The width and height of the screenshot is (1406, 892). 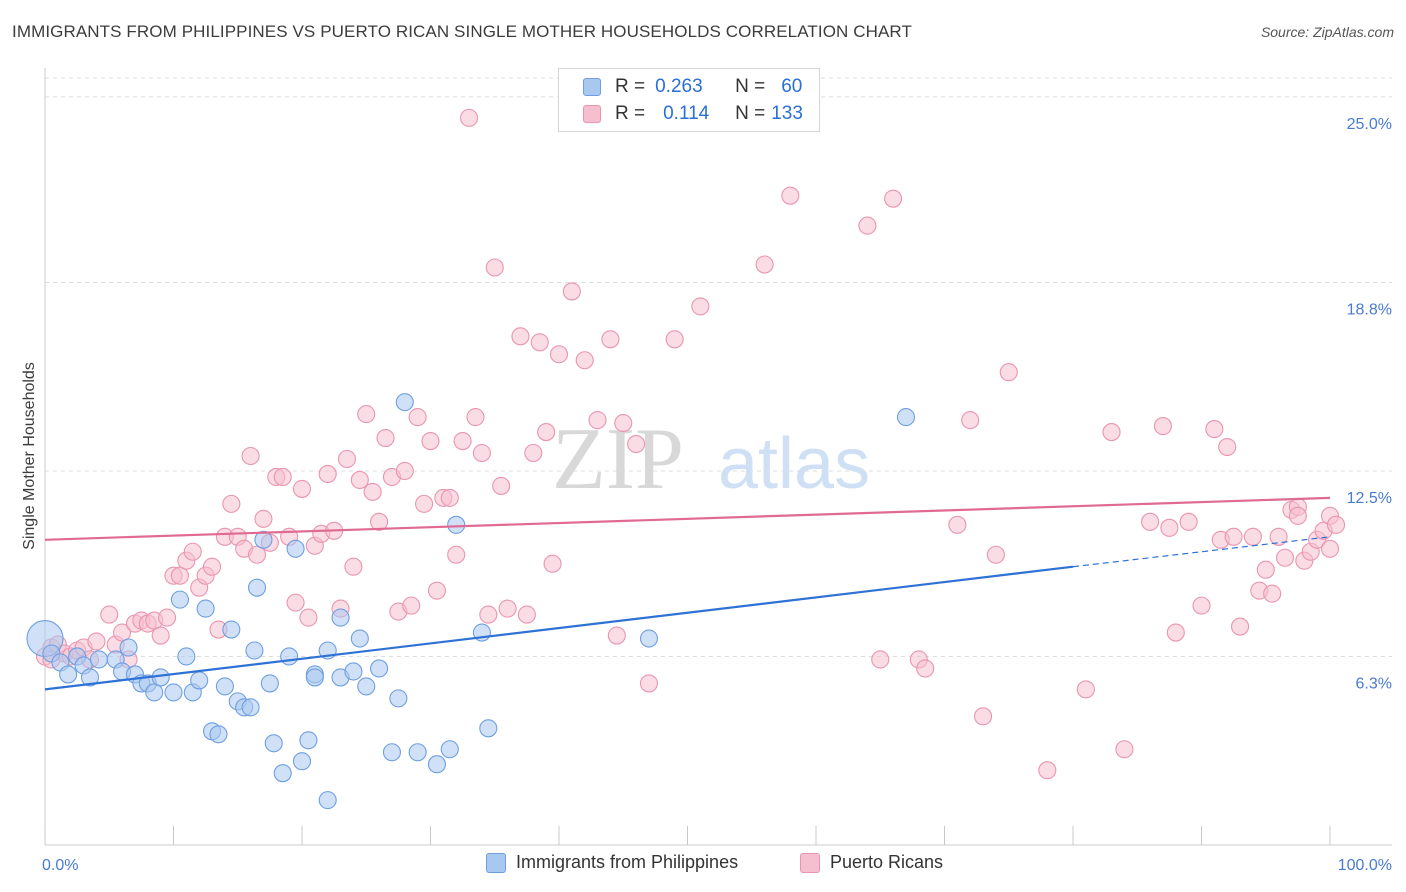 I want to click on watermark-atlas: atlas, so click(x=794, y=464).